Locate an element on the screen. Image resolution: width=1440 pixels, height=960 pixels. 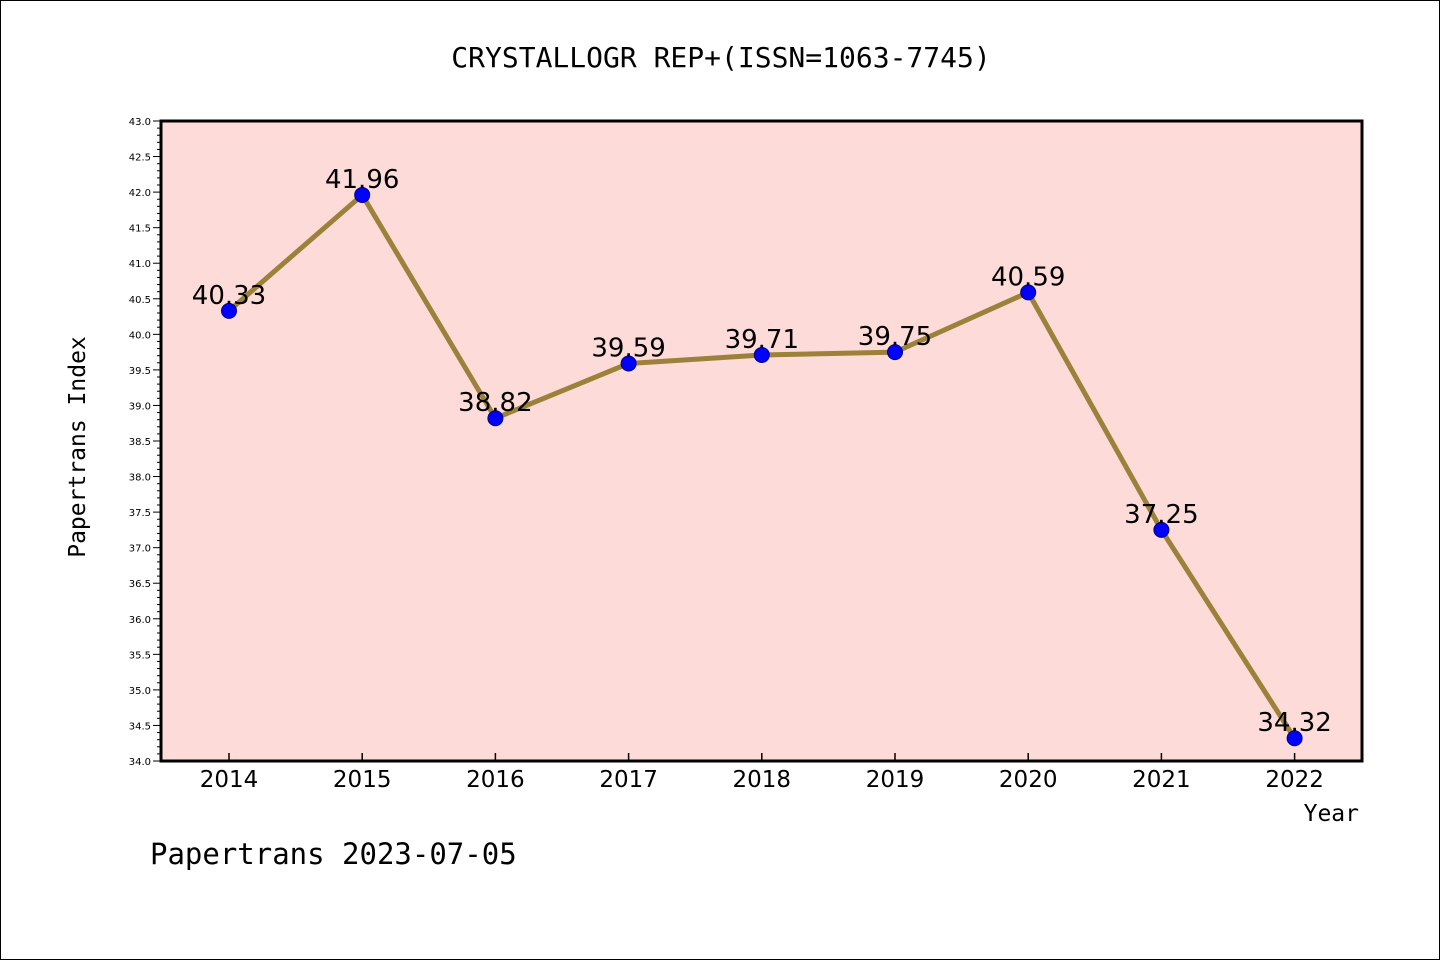
y-tick-label: 42.0 is located at coordinates (140, 193).